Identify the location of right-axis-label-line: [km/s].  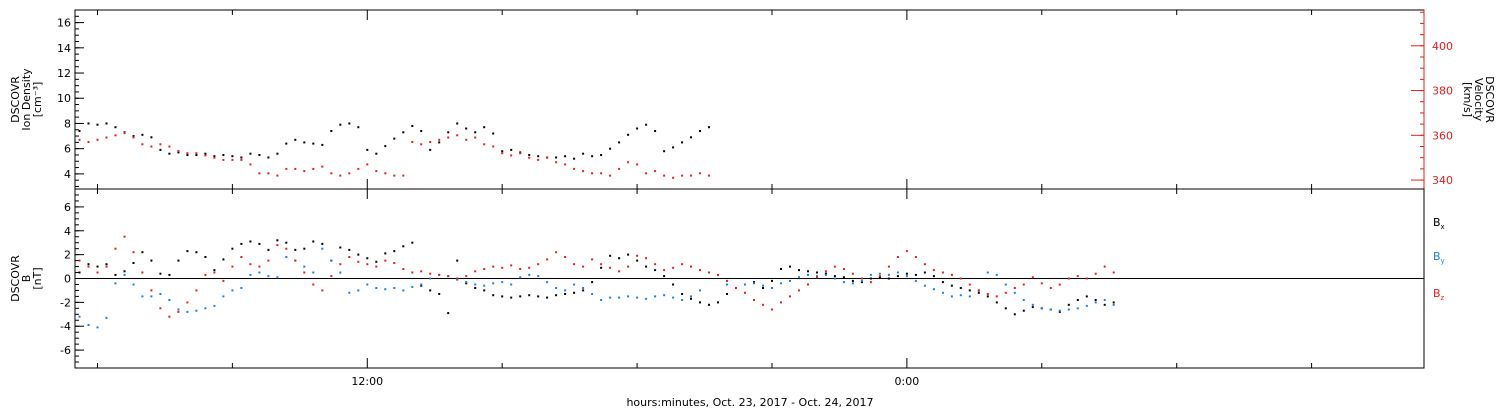
(1467, 99).